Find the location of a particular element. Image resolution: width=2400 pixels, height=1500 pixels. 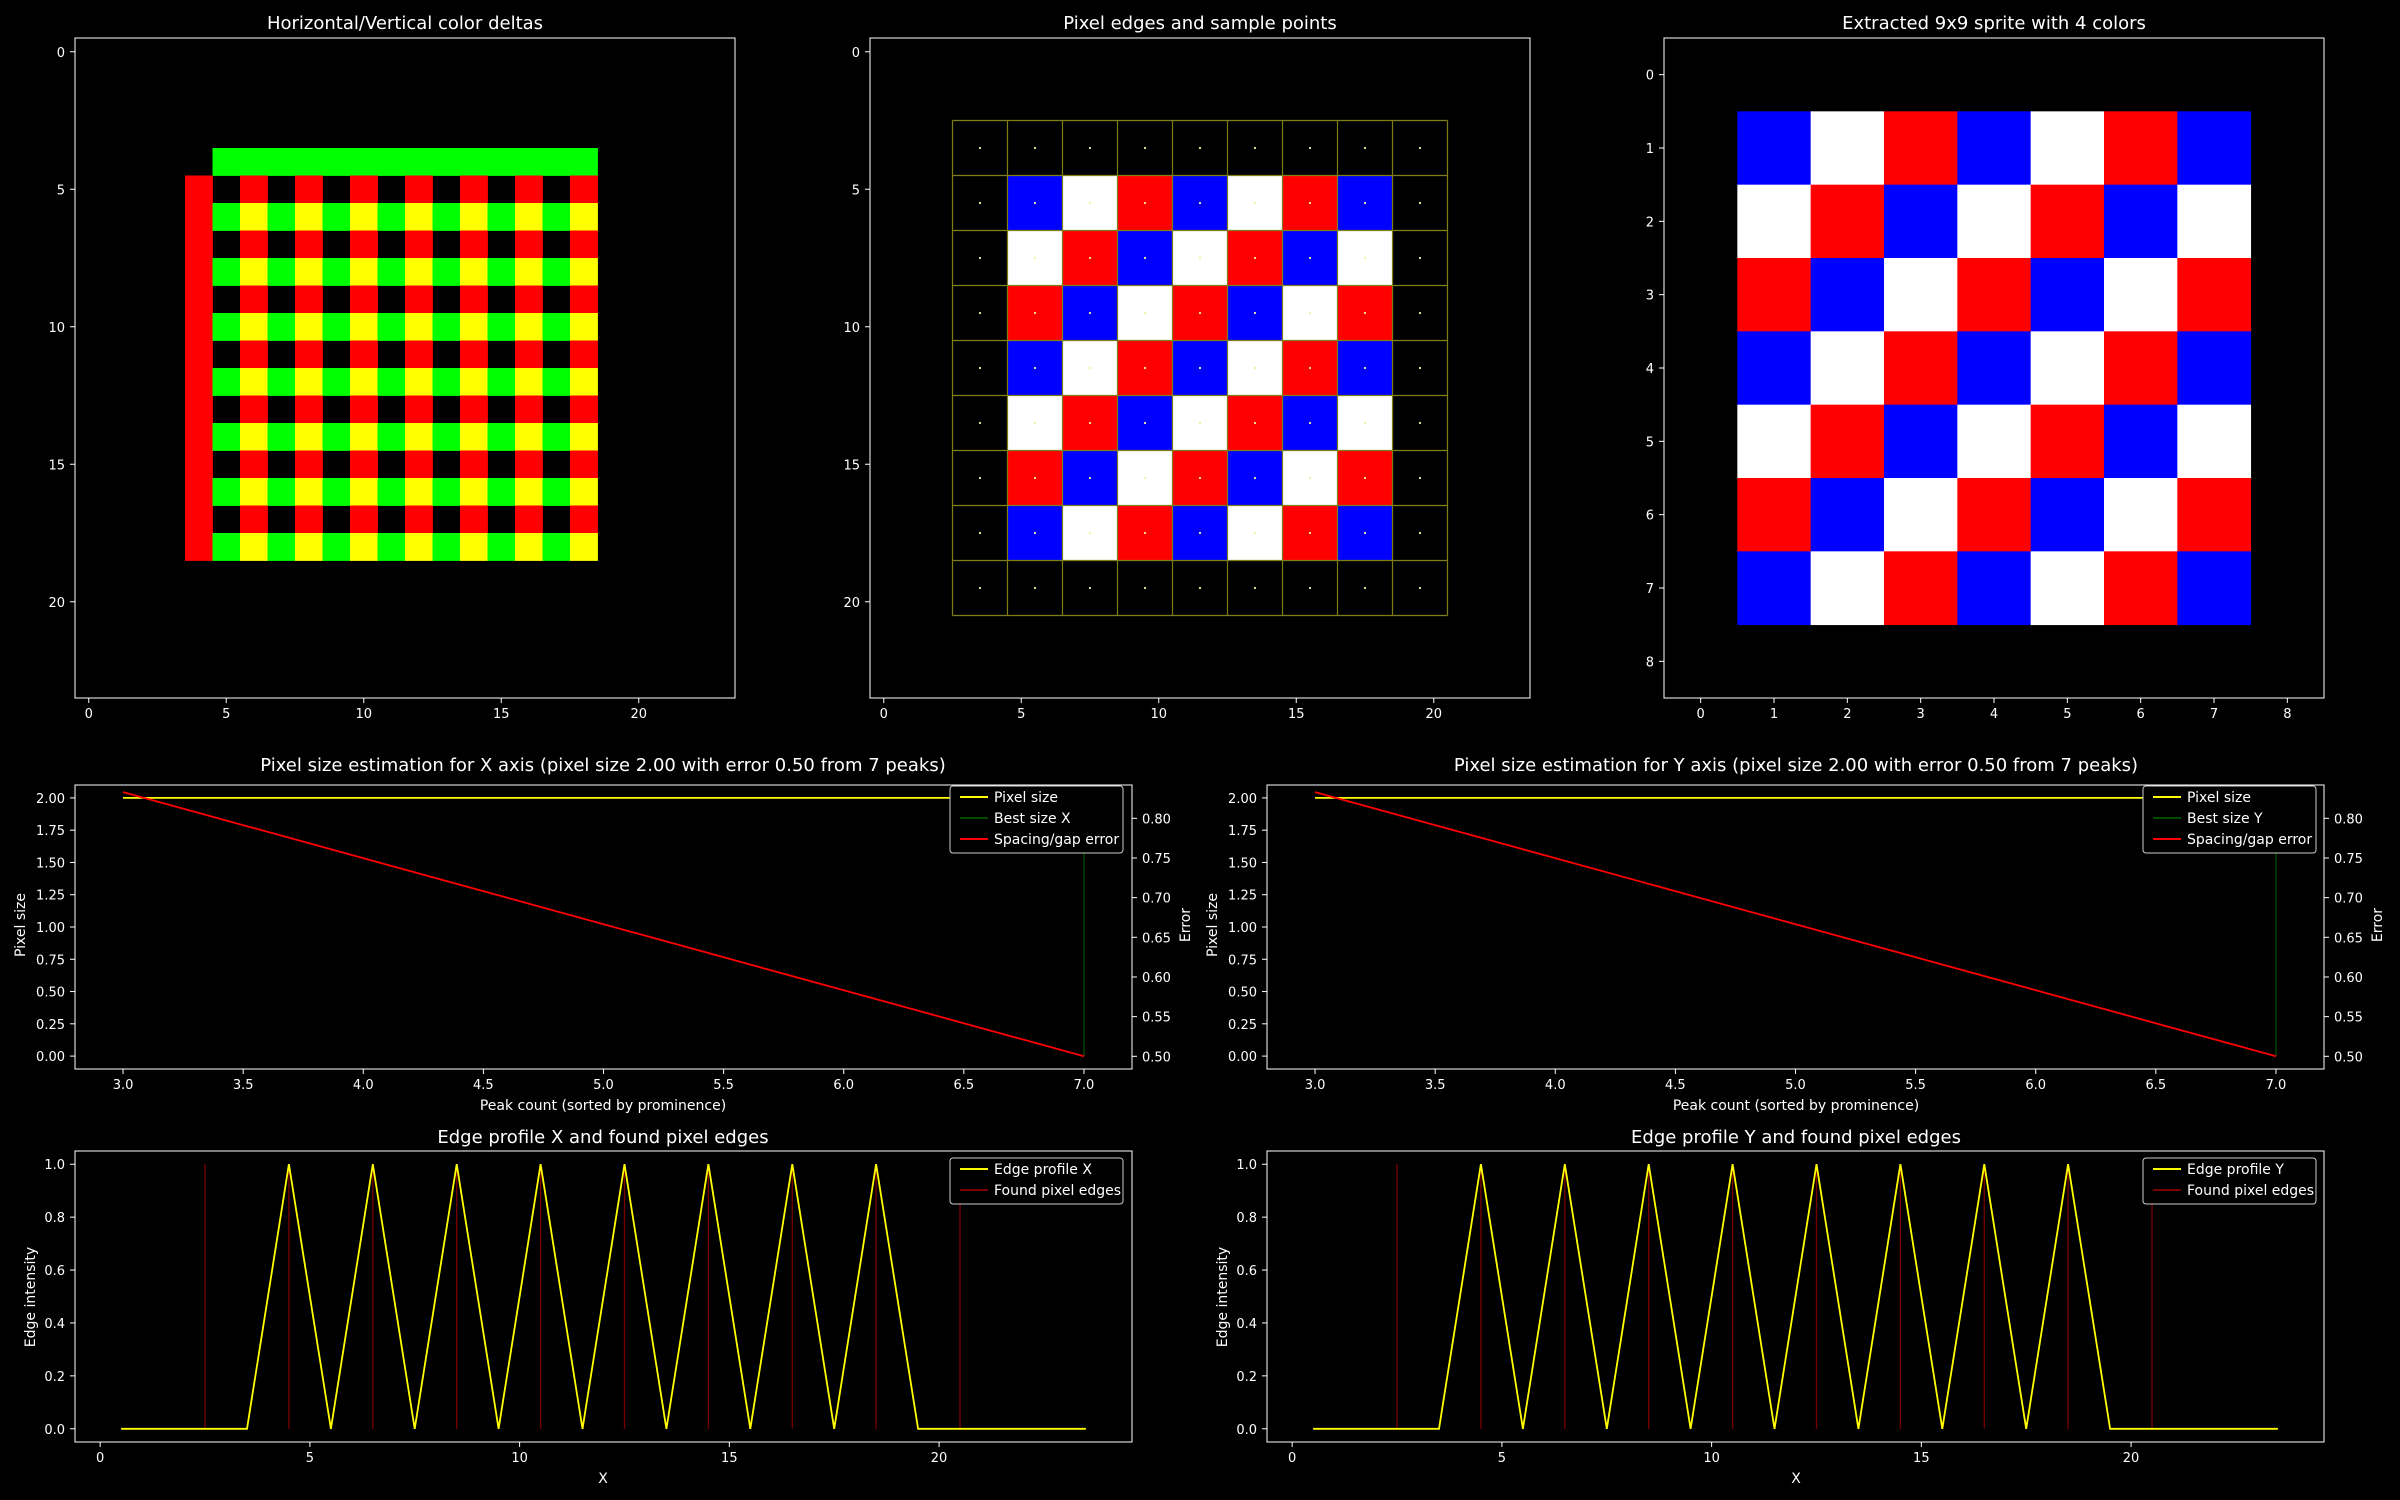

x-axis-label: X is located at coordinates (603, 1479).